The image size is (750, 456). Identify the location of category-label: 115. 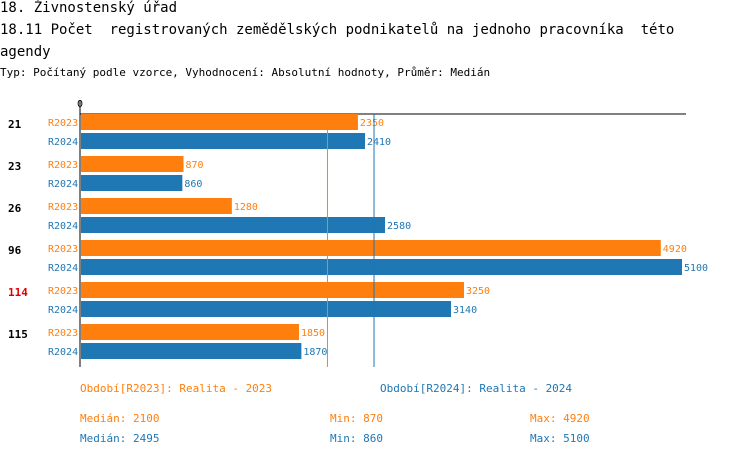
(18, 334).